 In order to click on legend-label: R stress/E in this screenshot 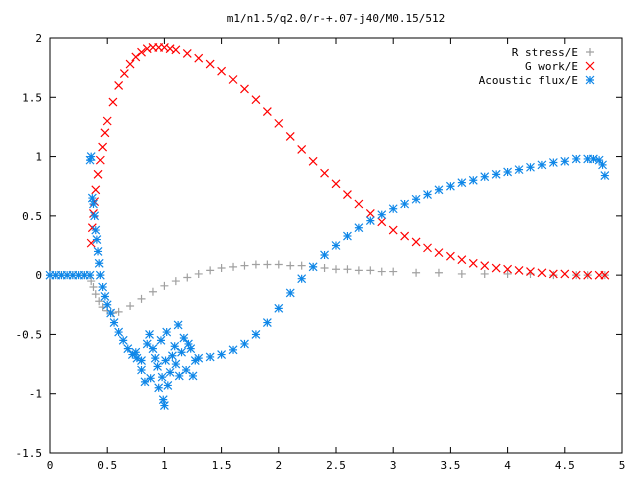, I will do `click(545, 52)`.